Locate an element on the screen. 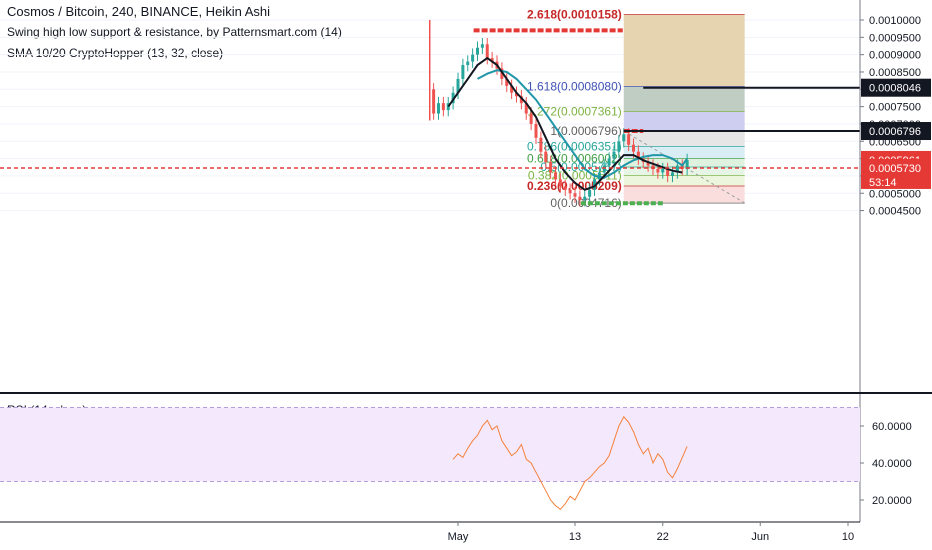 Image resolution: width=932 pixels, height=550 pixels. current-price-badge is located at coordinates (896, 173).